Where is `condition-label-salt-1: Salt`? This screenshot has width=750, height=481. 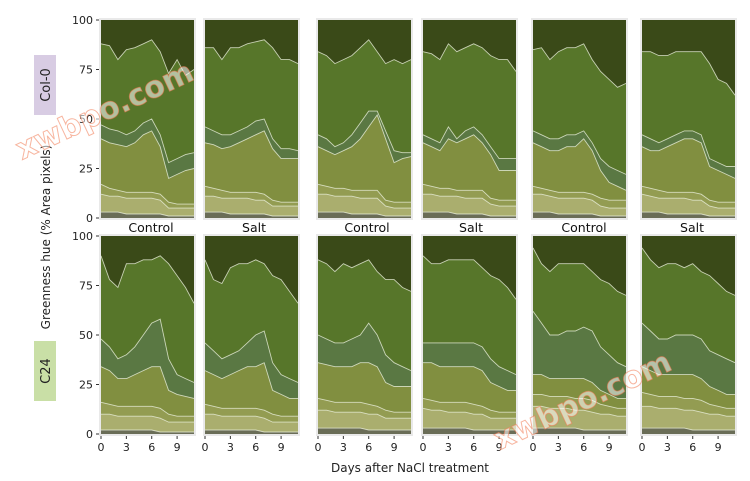
condition-label-salt-1: Salt is located at coordinates (254, 227).